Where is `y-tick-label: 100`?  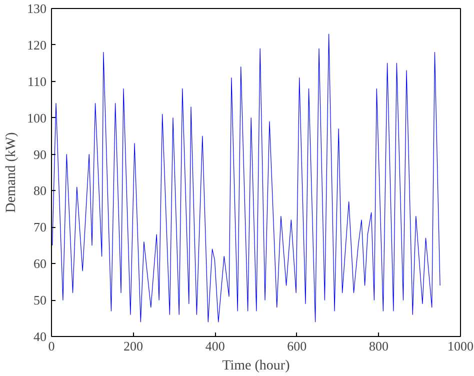 y-tick-label: 100 is located at coordinates (36, 118).